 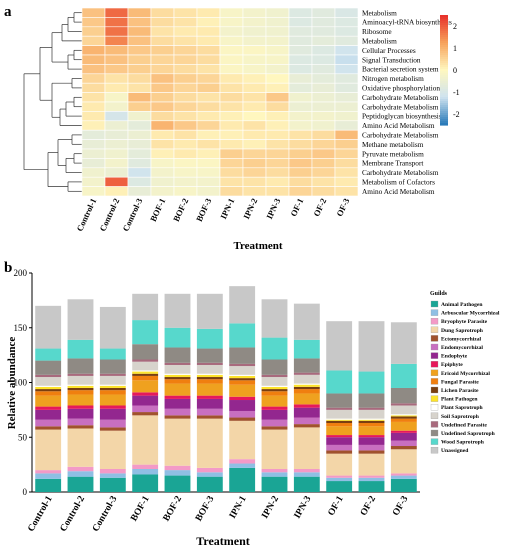 I want to click on legend-item-label: Plant Saprotroph, so click(x=462, y=408).